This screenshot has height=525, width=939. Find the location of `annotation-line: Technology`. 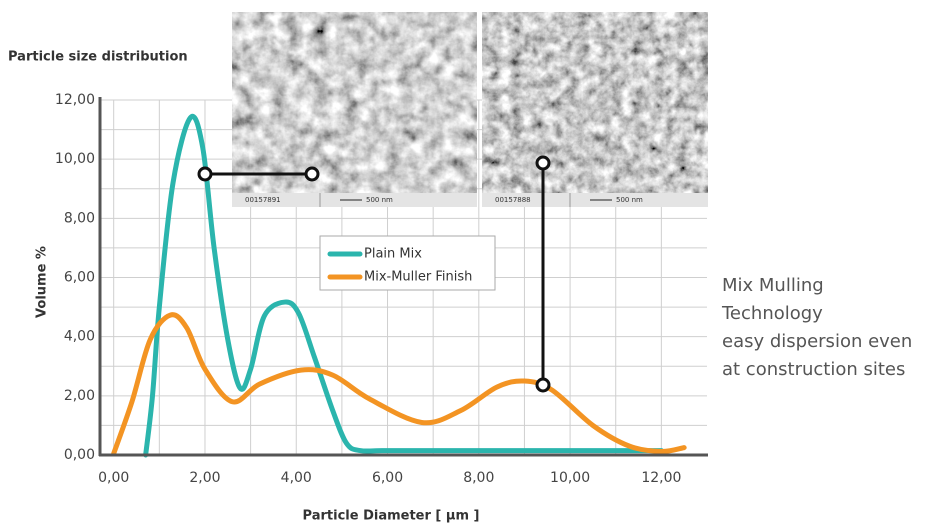

annotation-line: Technology is located at coordinates (772, 313).